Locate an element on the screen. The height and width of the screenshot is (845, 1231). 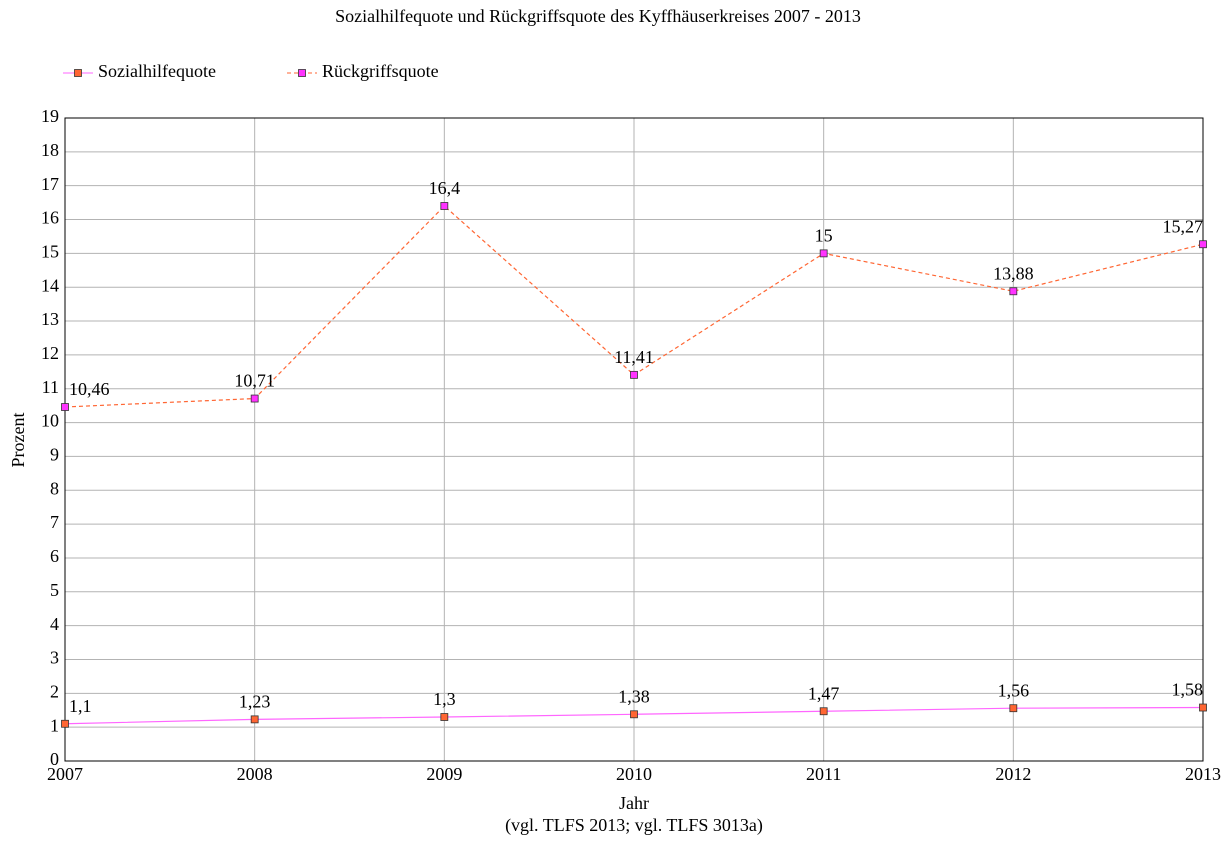
legend-label: Rückgriffsquote is located at coordinates (380, 71).